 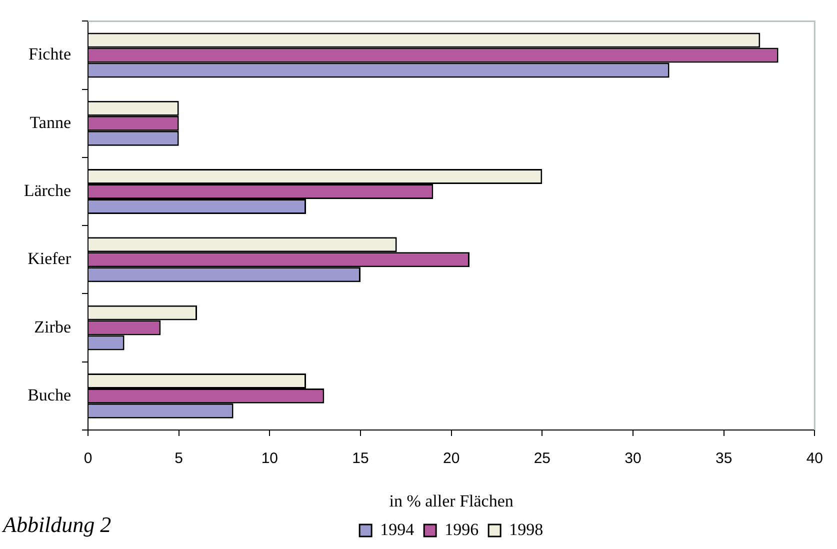 What do you see at coordinates (526, 529) in the screenshot?
I see `legend-label: 1998` at bounding box center [526, 529].